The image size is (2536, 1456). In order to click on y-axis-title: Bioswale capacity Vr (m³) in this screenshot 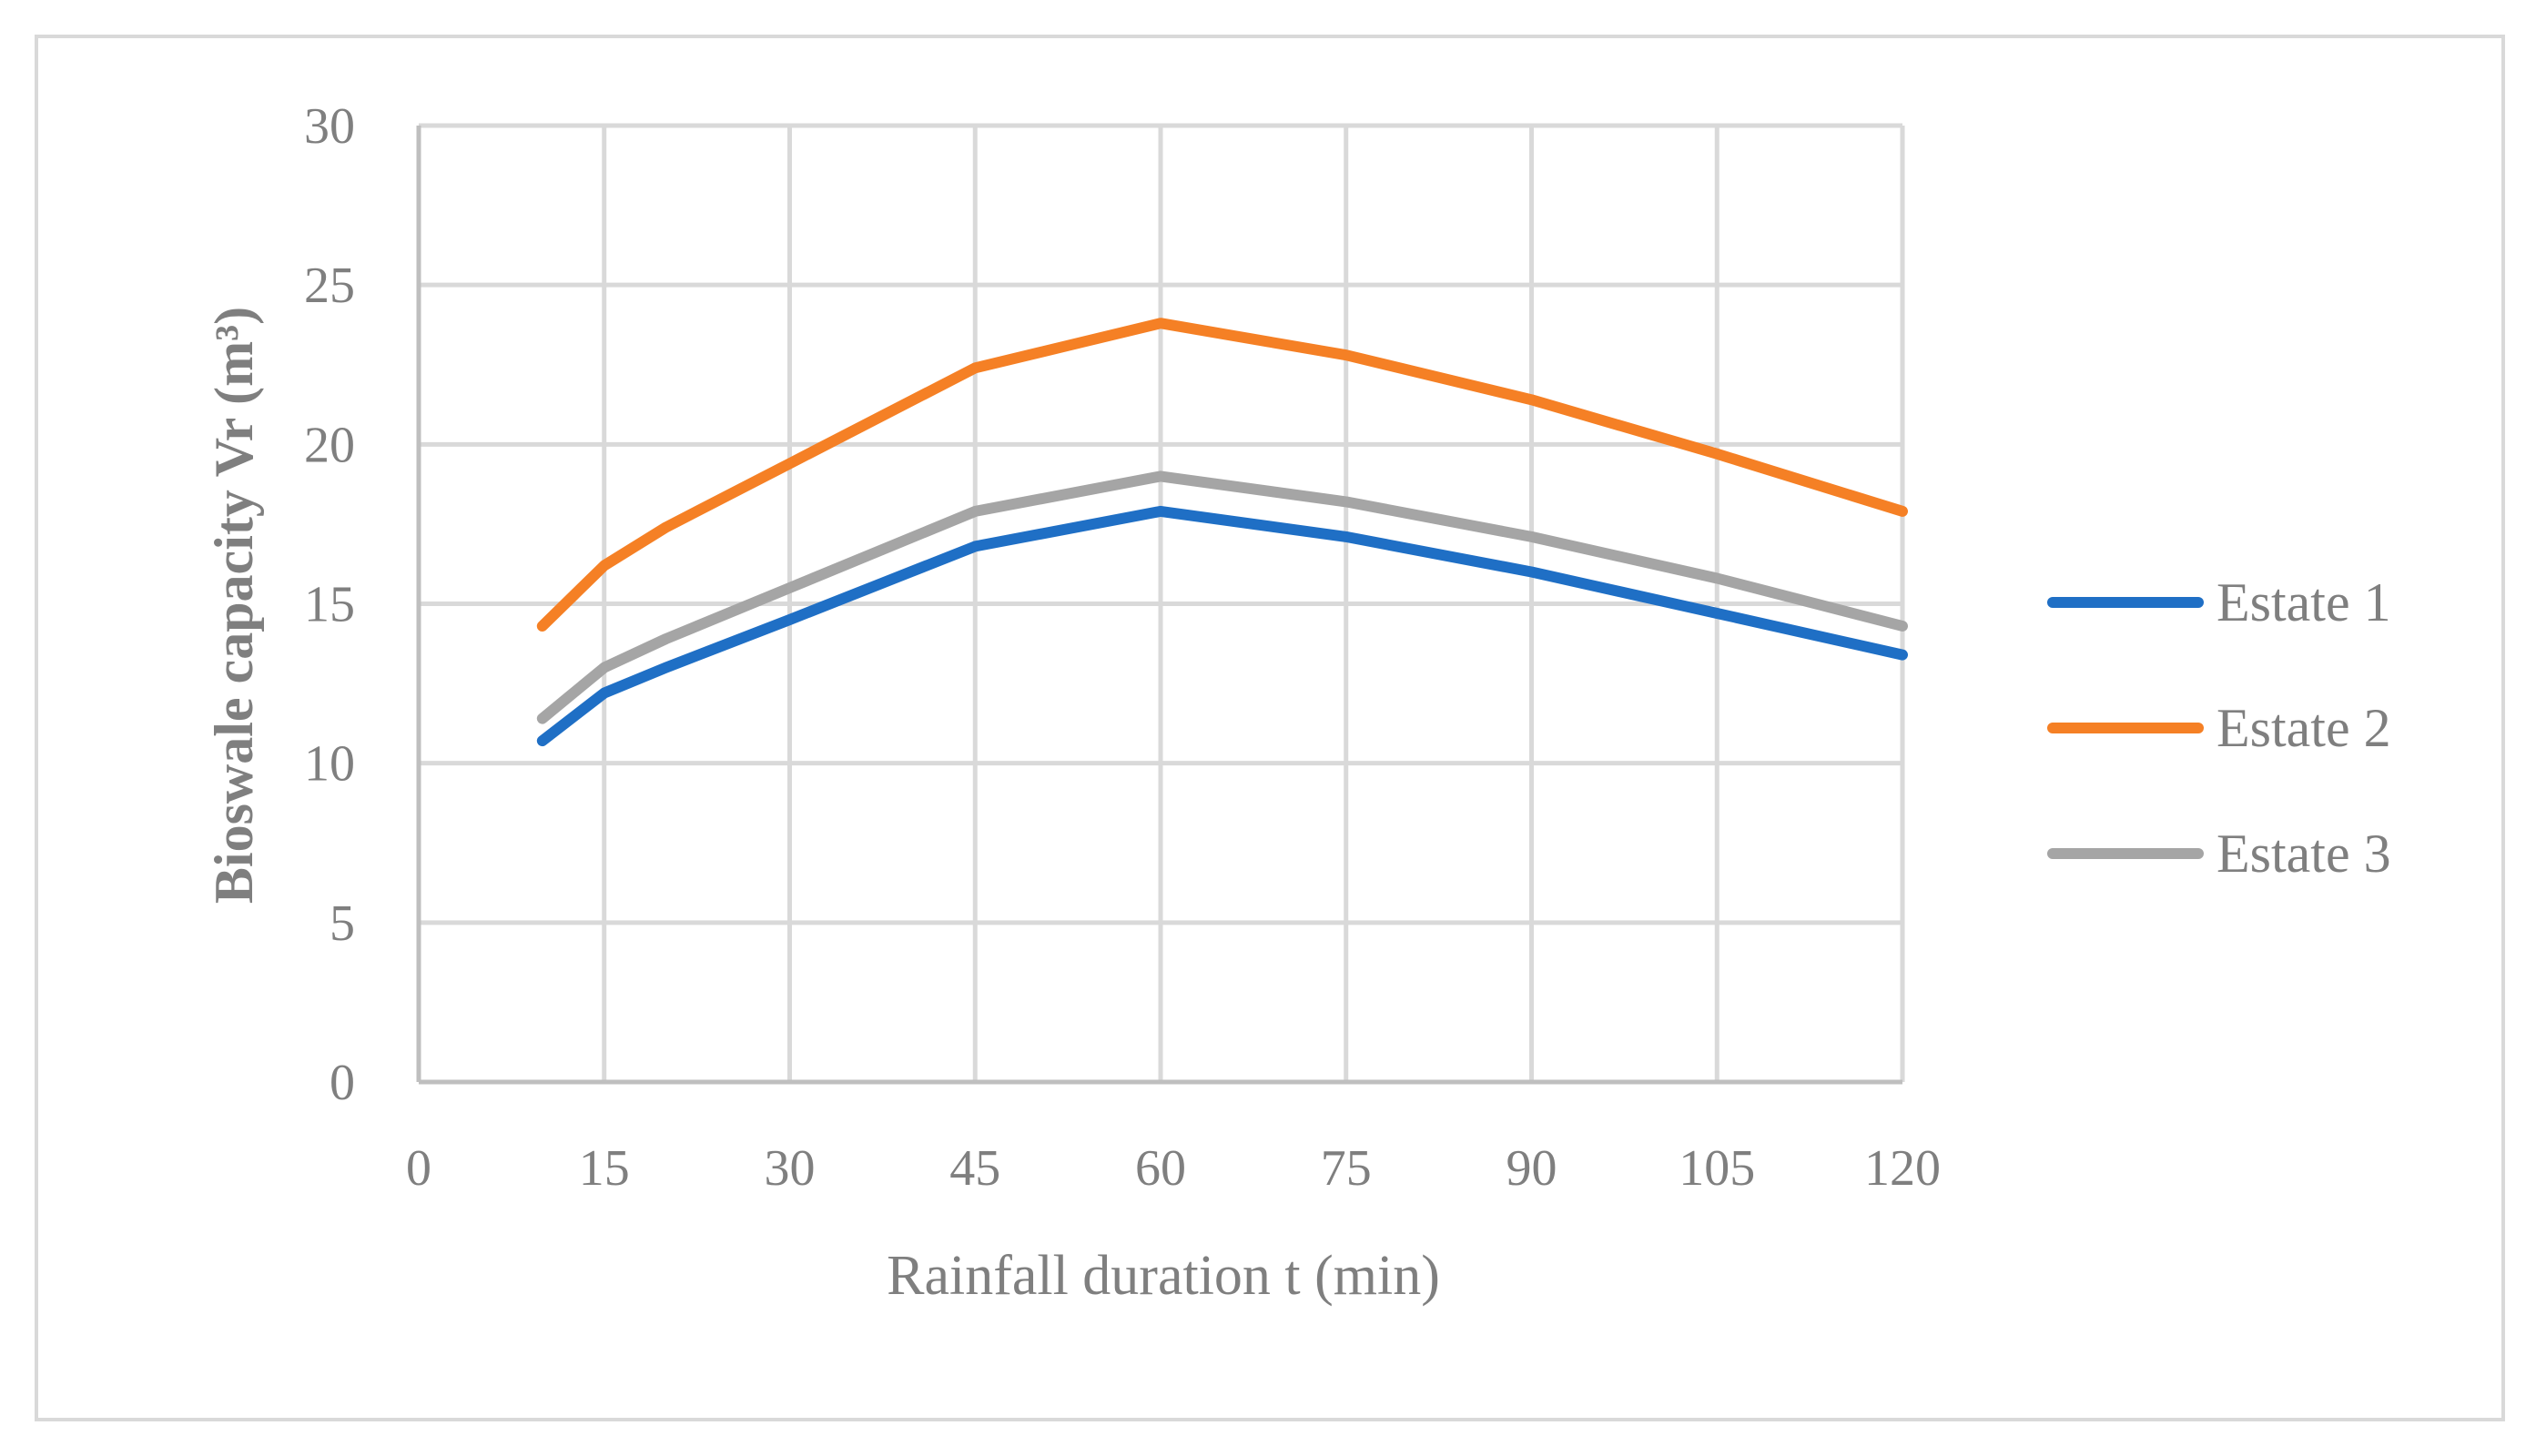, I will do `click(234, 606)`.